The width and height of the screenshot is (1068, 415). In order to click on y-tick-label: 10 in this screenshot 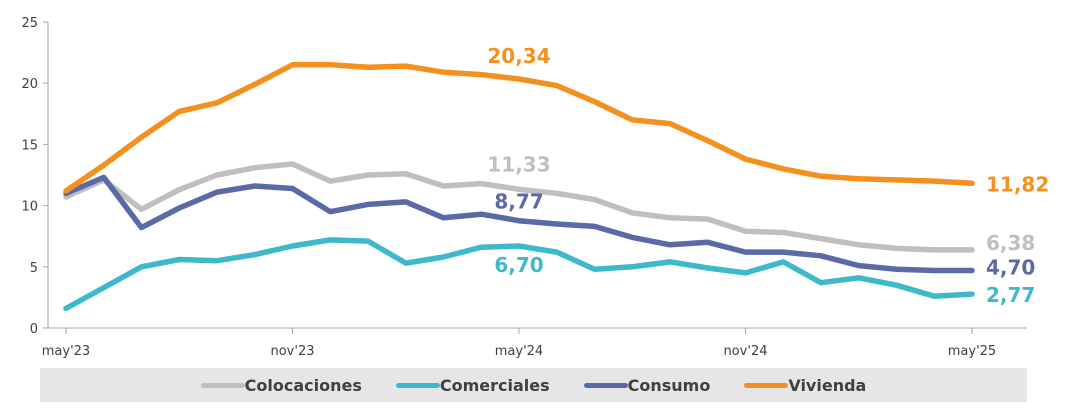, I will do `click(29, 207)`.